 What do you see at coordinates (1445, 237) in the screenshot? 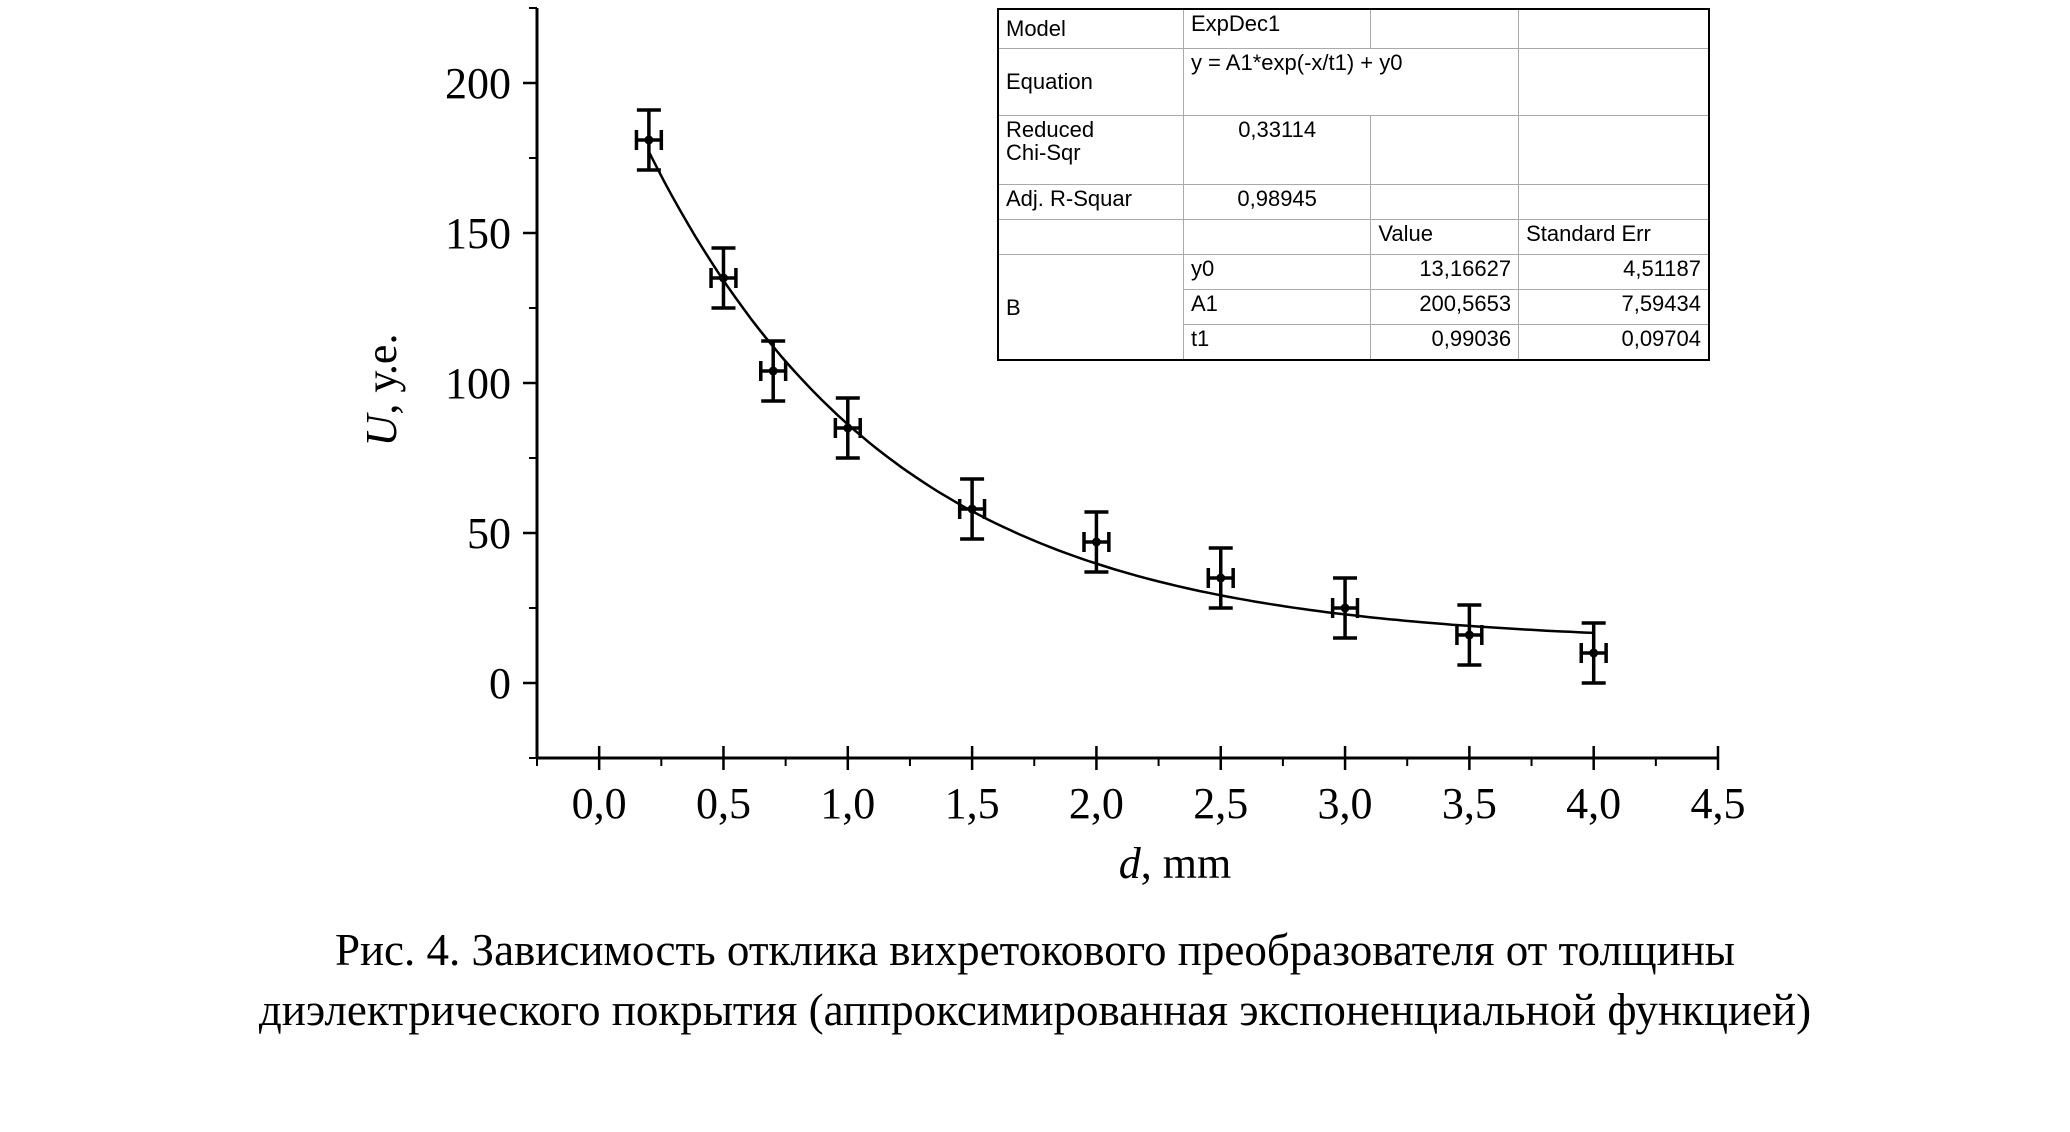
I see `value-column-header: Value` at bounding box center [1445, 237].